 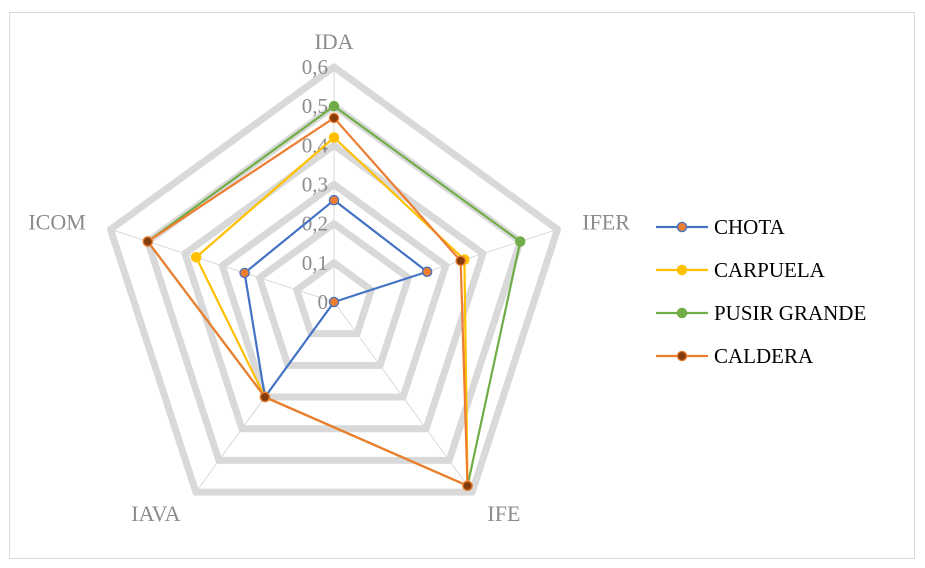 What do you see at coordinates (761, 291) in the screenshot?
I see `legend: CHOTA CARPUELA PUSIR GRANDE CALDERA` at bounding box center [761, 291].